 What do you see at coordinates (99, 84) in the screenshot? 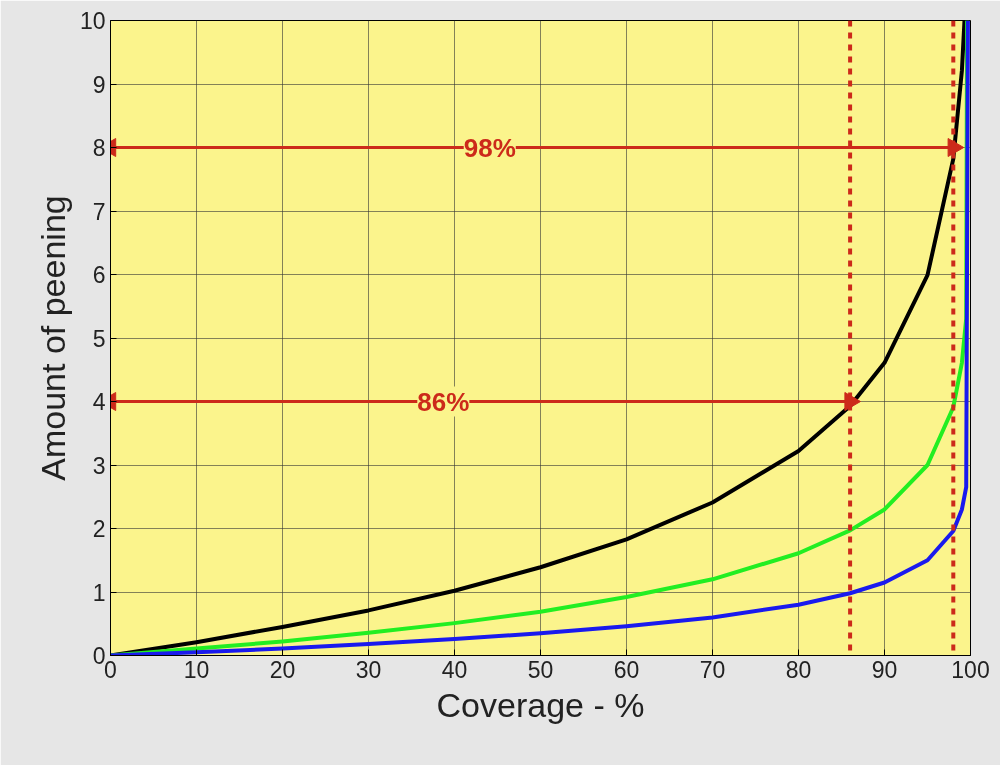
I see `y-tick-label: 9` at bounding box center [99, 84].